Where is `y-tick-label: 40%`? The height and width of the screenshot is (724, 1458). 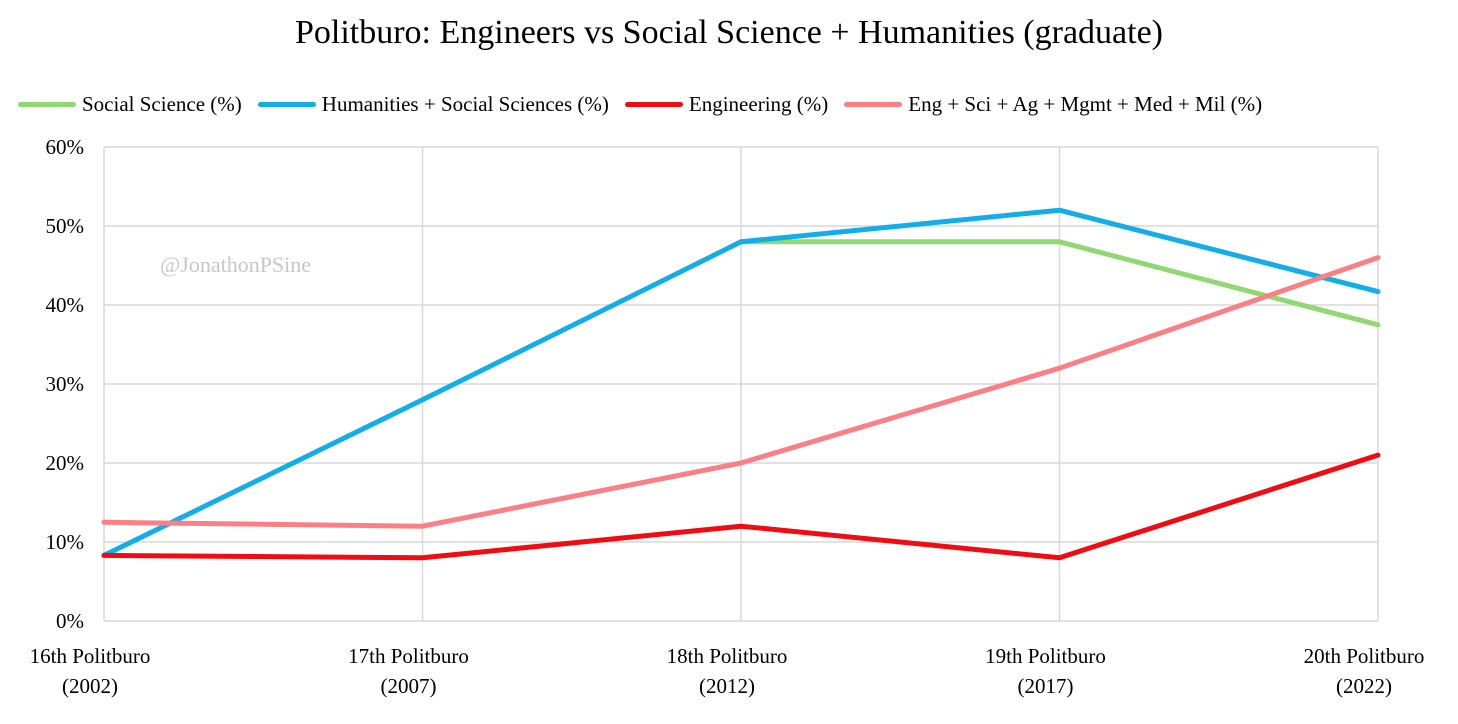 y-tick-label: 40% is located at coordinates (65, 305).